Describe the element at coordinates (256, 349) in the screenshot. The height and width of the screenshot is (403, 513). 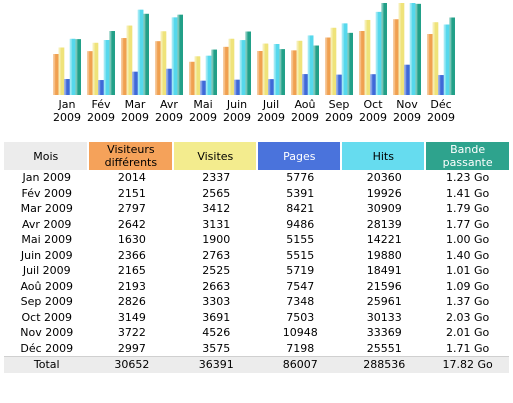
I see `table-row: Déc 2009 2997 3575 7198 25551 1.71 Go` at that location.